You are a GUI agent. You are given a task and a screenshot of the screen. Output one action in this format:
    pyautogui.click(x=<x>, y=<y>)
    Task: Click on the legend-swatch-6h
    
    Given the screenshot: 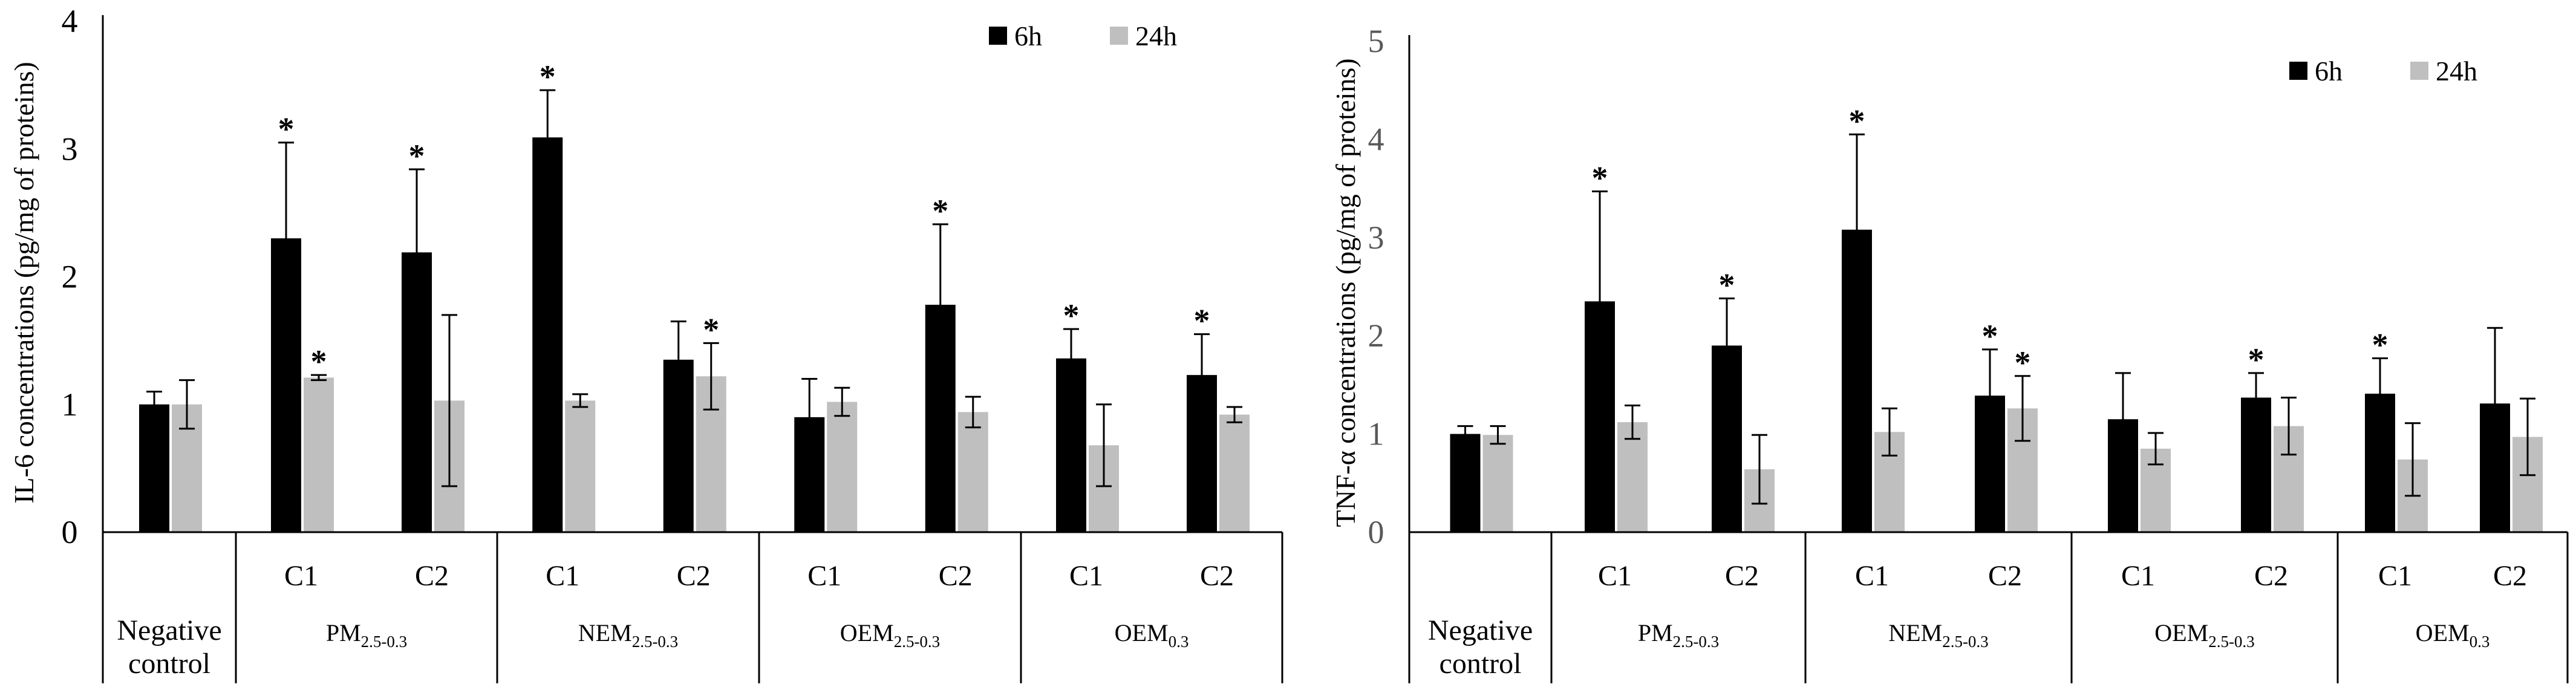 What is the action you would take?
    pyautogui.click(x=2298, y=71)
    